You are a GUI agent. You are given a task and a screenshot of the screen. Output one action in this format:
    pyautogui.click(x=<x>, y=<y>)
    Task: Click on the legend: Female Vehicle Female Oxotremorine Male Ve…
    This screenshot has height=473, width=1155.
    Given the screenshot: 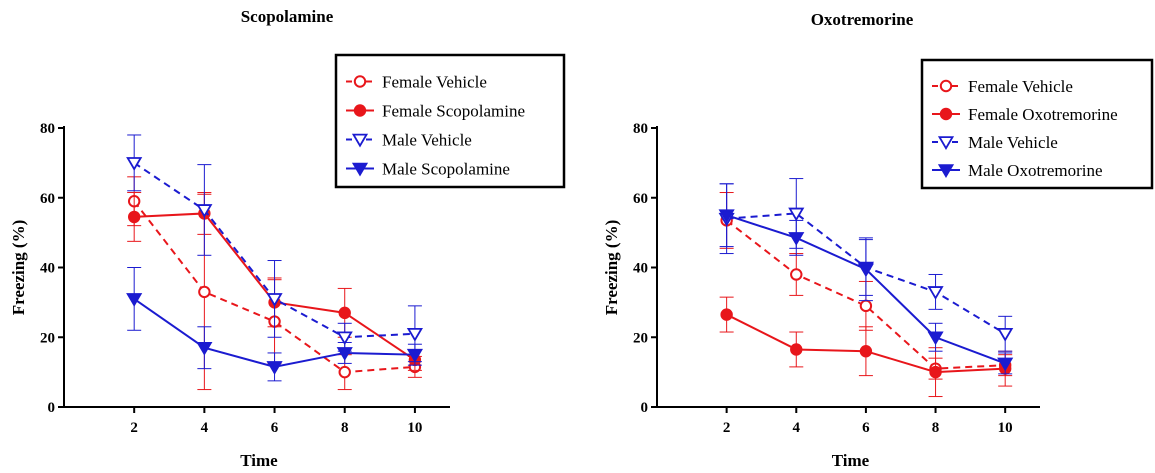 What is the action you would take?
    pyautogui.click(x=1037, y=124)
    